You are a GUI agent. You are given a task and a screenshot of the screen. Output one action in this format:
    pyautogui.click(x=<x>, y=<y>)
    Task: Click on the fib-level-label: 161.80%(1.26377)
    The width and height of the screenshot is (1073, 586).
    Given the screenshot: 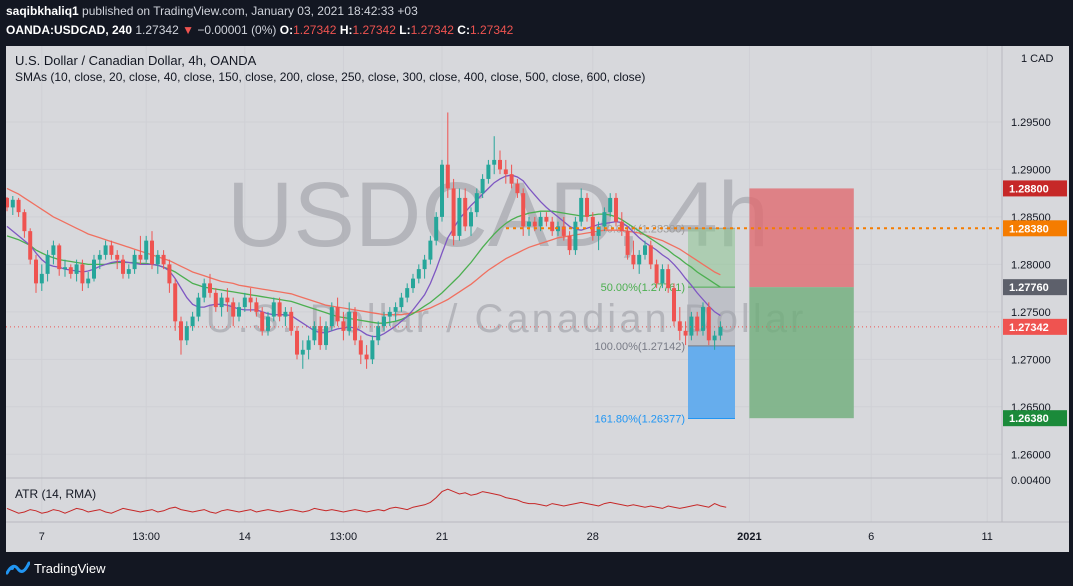 What is the action you would take?
    pyautogui.click(x=639, y=419)
    